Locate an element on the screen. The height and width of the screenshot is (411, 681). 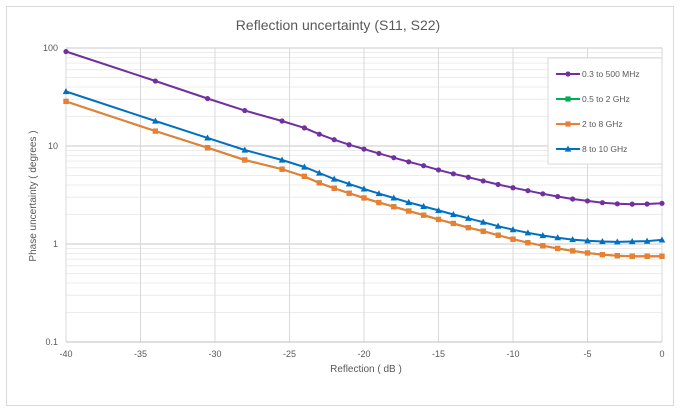
legend-label: 8 to 10 GHz is located at coordinates (604, 149).